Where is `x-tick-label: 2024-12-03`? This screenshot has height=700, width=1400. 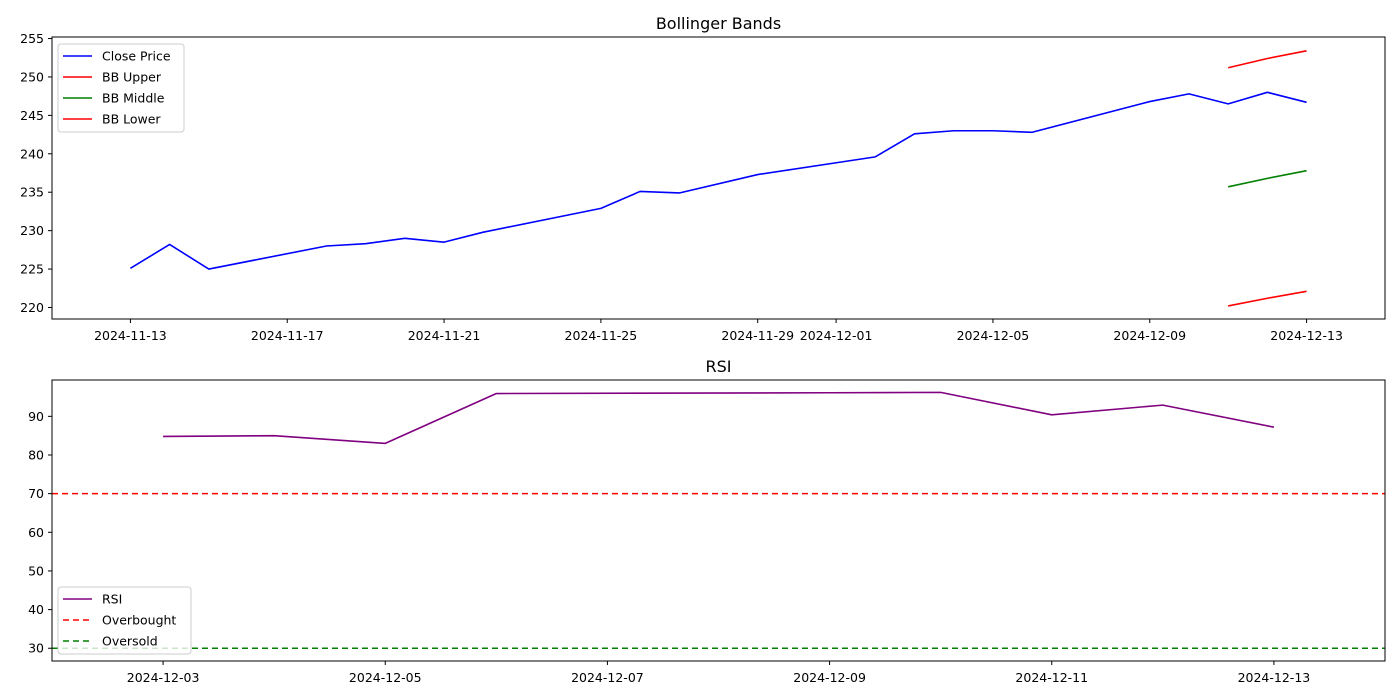
x-tick-label: 2024-12-03 is located at coordinates (163, 677).